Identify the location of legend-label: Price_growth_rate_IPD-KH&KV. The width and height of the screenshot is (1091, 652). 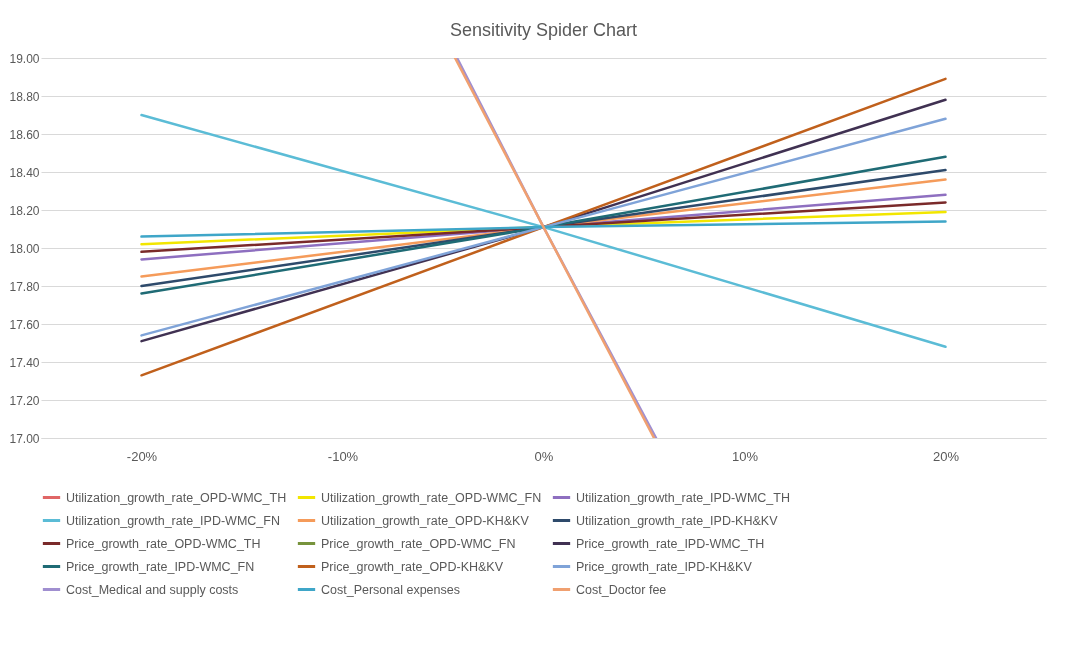
(664, 566).